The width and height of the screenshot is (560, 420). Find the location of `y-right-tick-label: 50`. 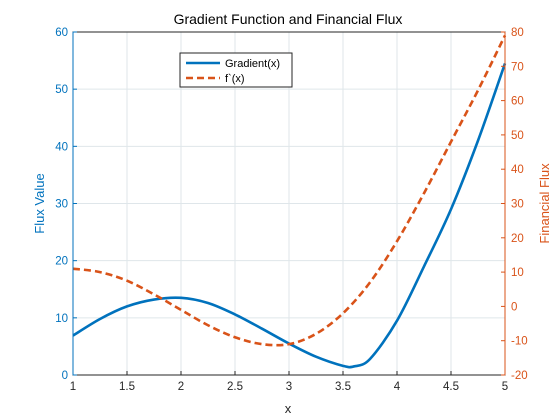

y-right-tick-label: 50 is located at coordinates (517, 136).